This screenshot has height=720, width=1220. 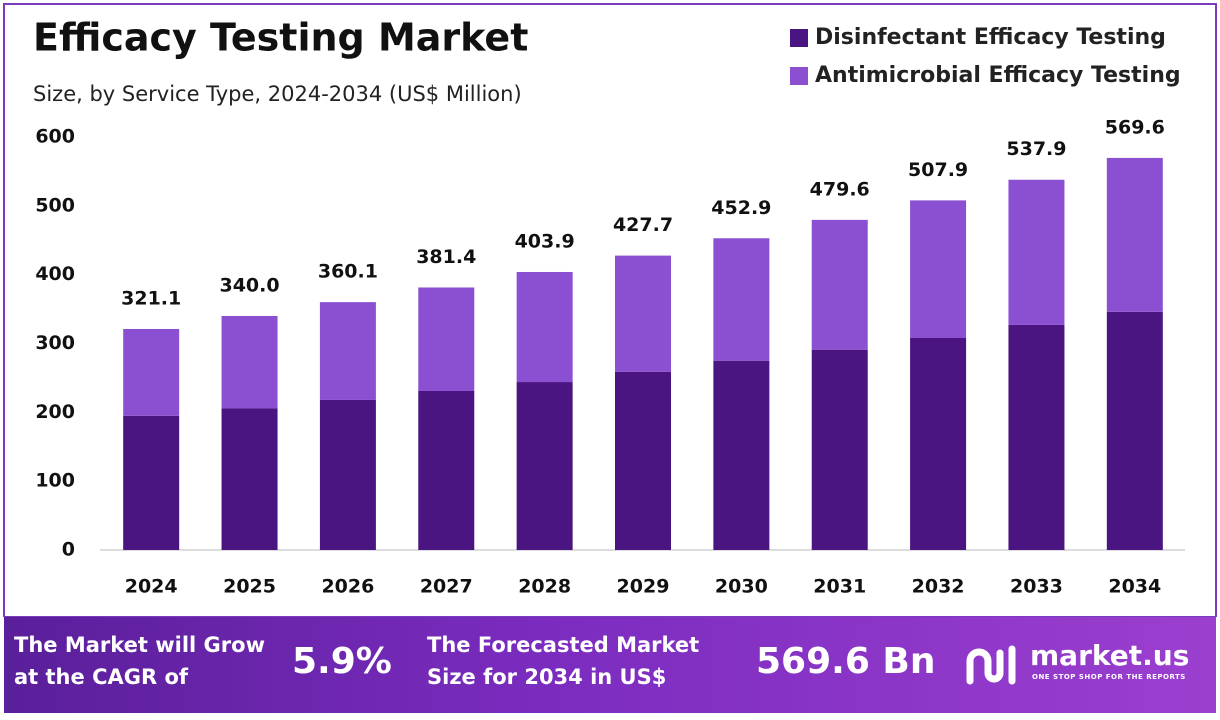 What do you see at coordinates (846, 661) in the screenshot?
I see `forecast-value: 569.6 Bn` at bounding box center [846, 661].